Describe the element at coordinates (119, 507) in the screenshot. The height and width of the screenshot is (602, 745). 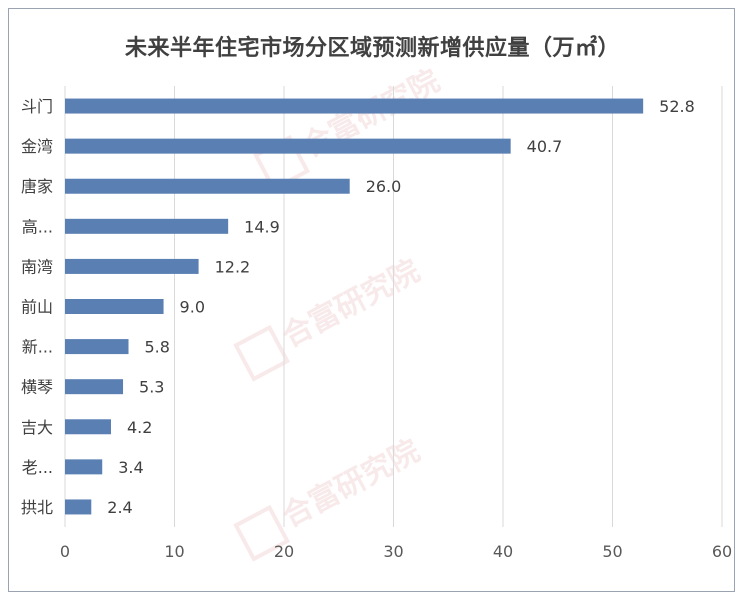
I see `data-label: 2.4` at that location.